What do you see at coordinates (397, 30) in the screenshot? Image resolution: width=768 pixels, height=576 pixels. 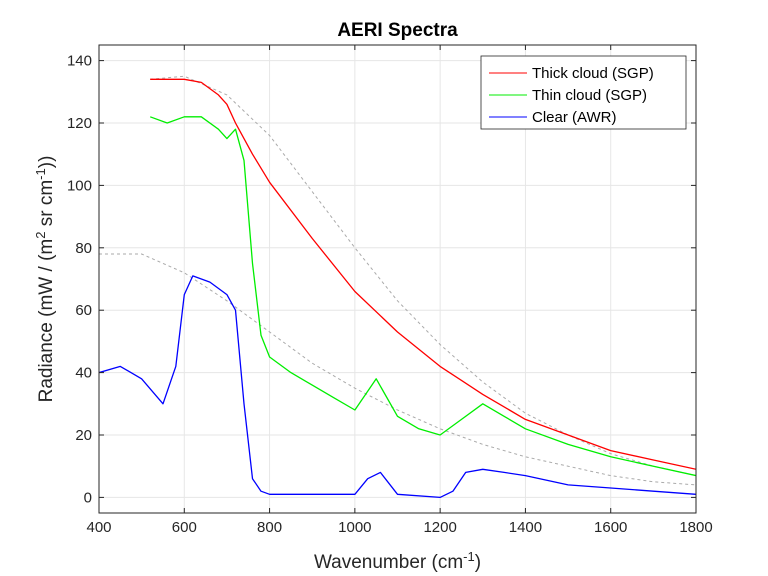 I see `chart-title: AERI Spectra` at bounding box center [397, 30].